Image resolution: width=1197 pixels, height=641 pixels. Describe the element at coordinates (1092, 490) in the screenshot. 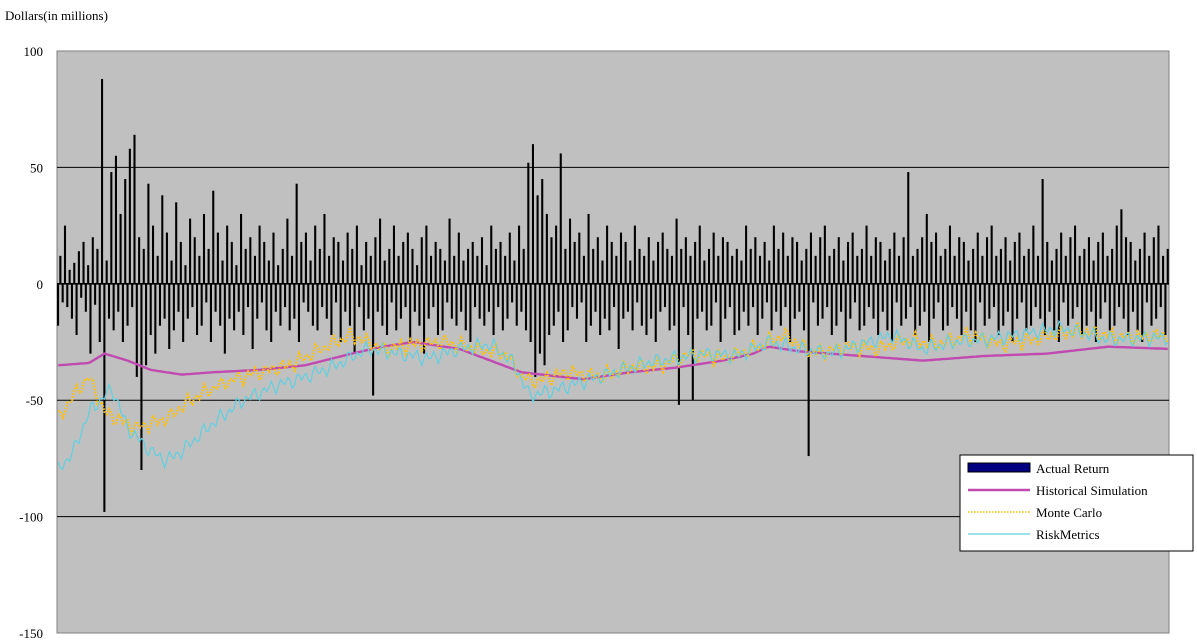

I see `legend-label-historical-simulation: Historical Simulation` at that location.